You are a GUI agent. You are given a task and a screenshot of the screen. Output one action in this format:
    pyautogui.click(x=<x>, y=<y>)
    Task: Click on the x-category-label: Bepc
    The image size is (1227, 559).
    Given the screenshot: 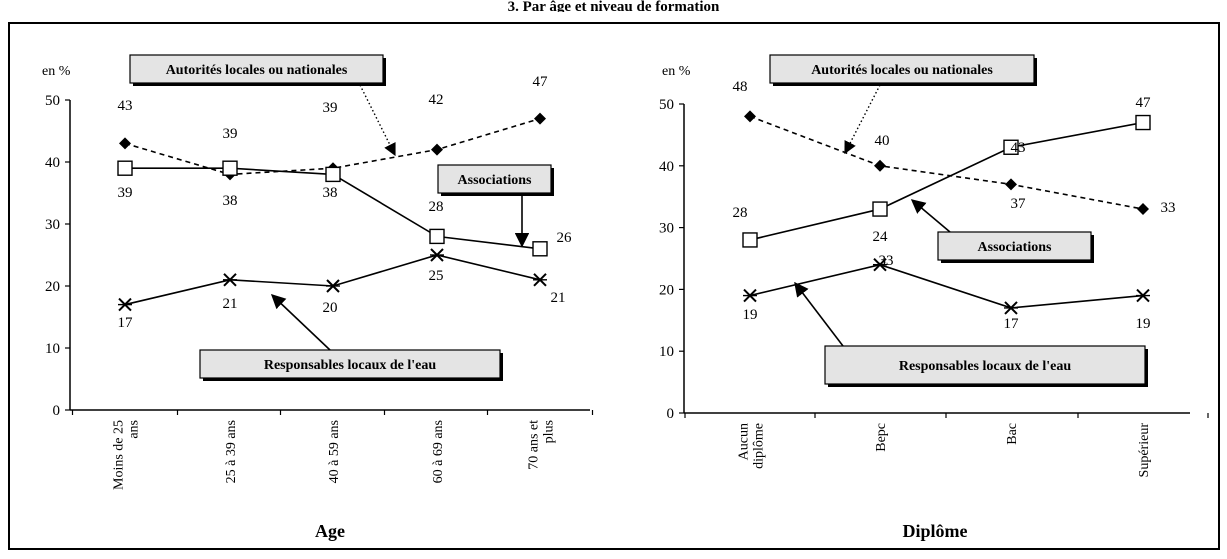 What is the action you would take?
    pyautogui.click(x=881, y=437)
    